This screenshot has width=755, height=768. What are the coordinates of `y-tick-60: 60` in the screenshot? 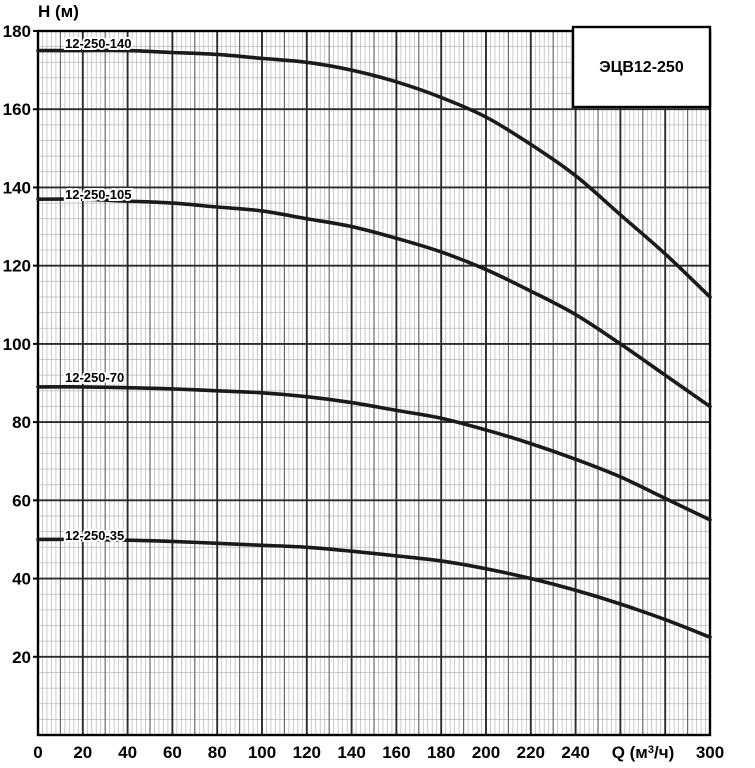 It's located at (21, 500).